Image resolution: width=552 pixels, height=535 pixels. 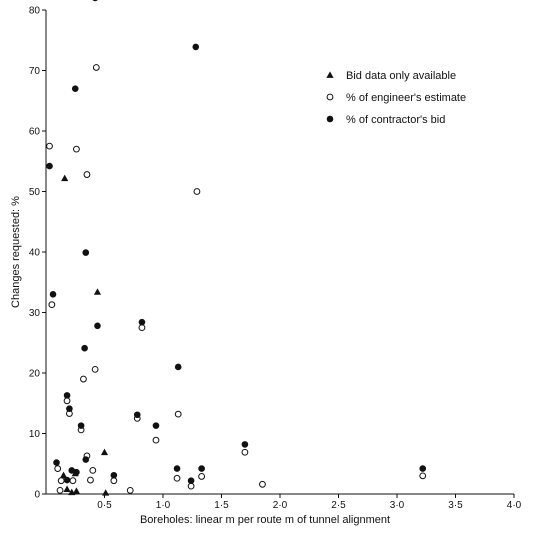 What do you see at coordinates (35, 374) in the screenshot?
I see `y-tick-label: 20` at bounding box center [35, 374].